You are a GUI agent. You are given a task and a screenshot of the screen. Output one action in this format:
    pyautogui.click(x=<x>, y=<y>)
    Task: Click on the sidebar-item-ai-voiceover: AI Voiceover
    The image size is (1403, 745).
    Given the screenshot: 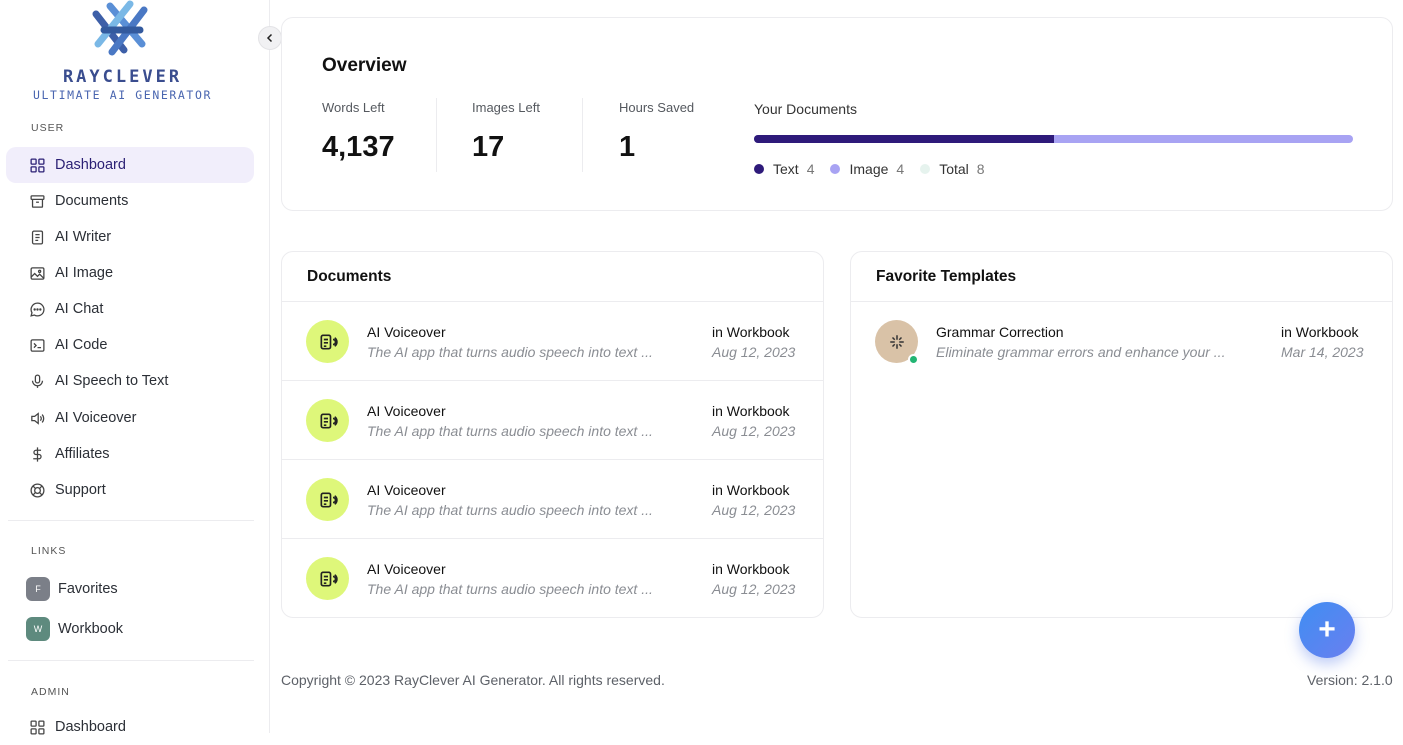 What is the action you would take?
    pyautogui.click(x=130, y=418)
    